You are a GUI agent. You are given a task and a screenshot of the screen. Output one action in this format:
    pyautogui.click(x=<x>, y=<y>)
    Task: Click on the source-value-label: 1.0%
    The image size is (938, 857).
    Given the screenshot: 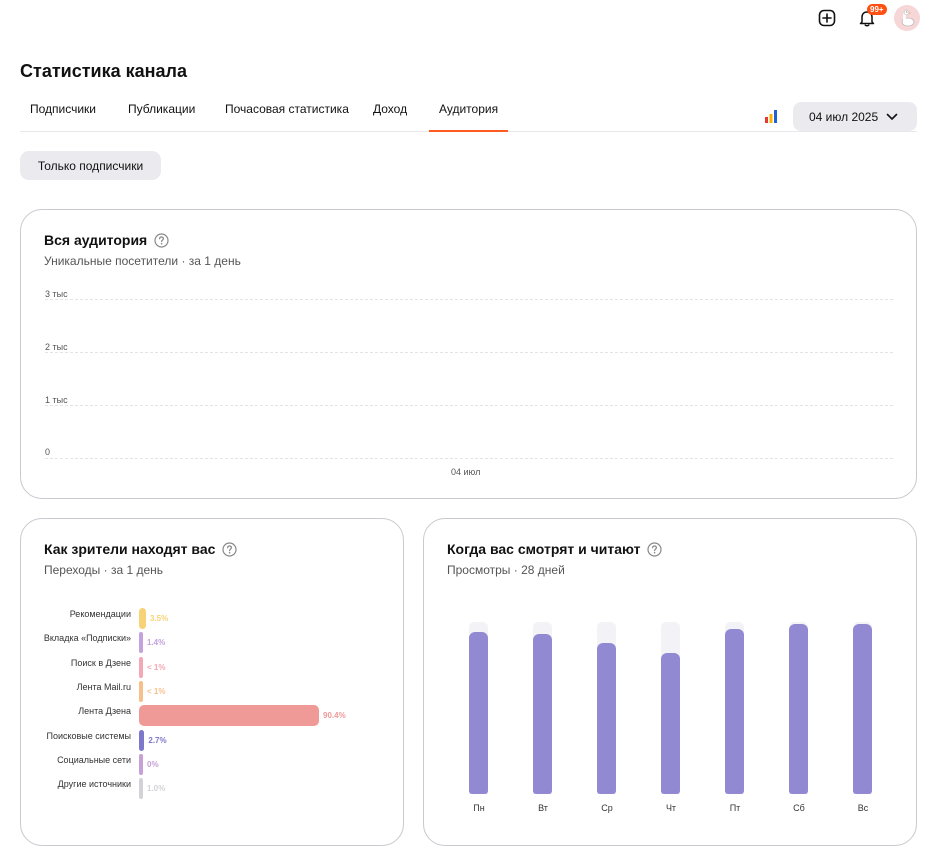 What is the action you would take?
    pyautogui.click(x=156, y=789)
    